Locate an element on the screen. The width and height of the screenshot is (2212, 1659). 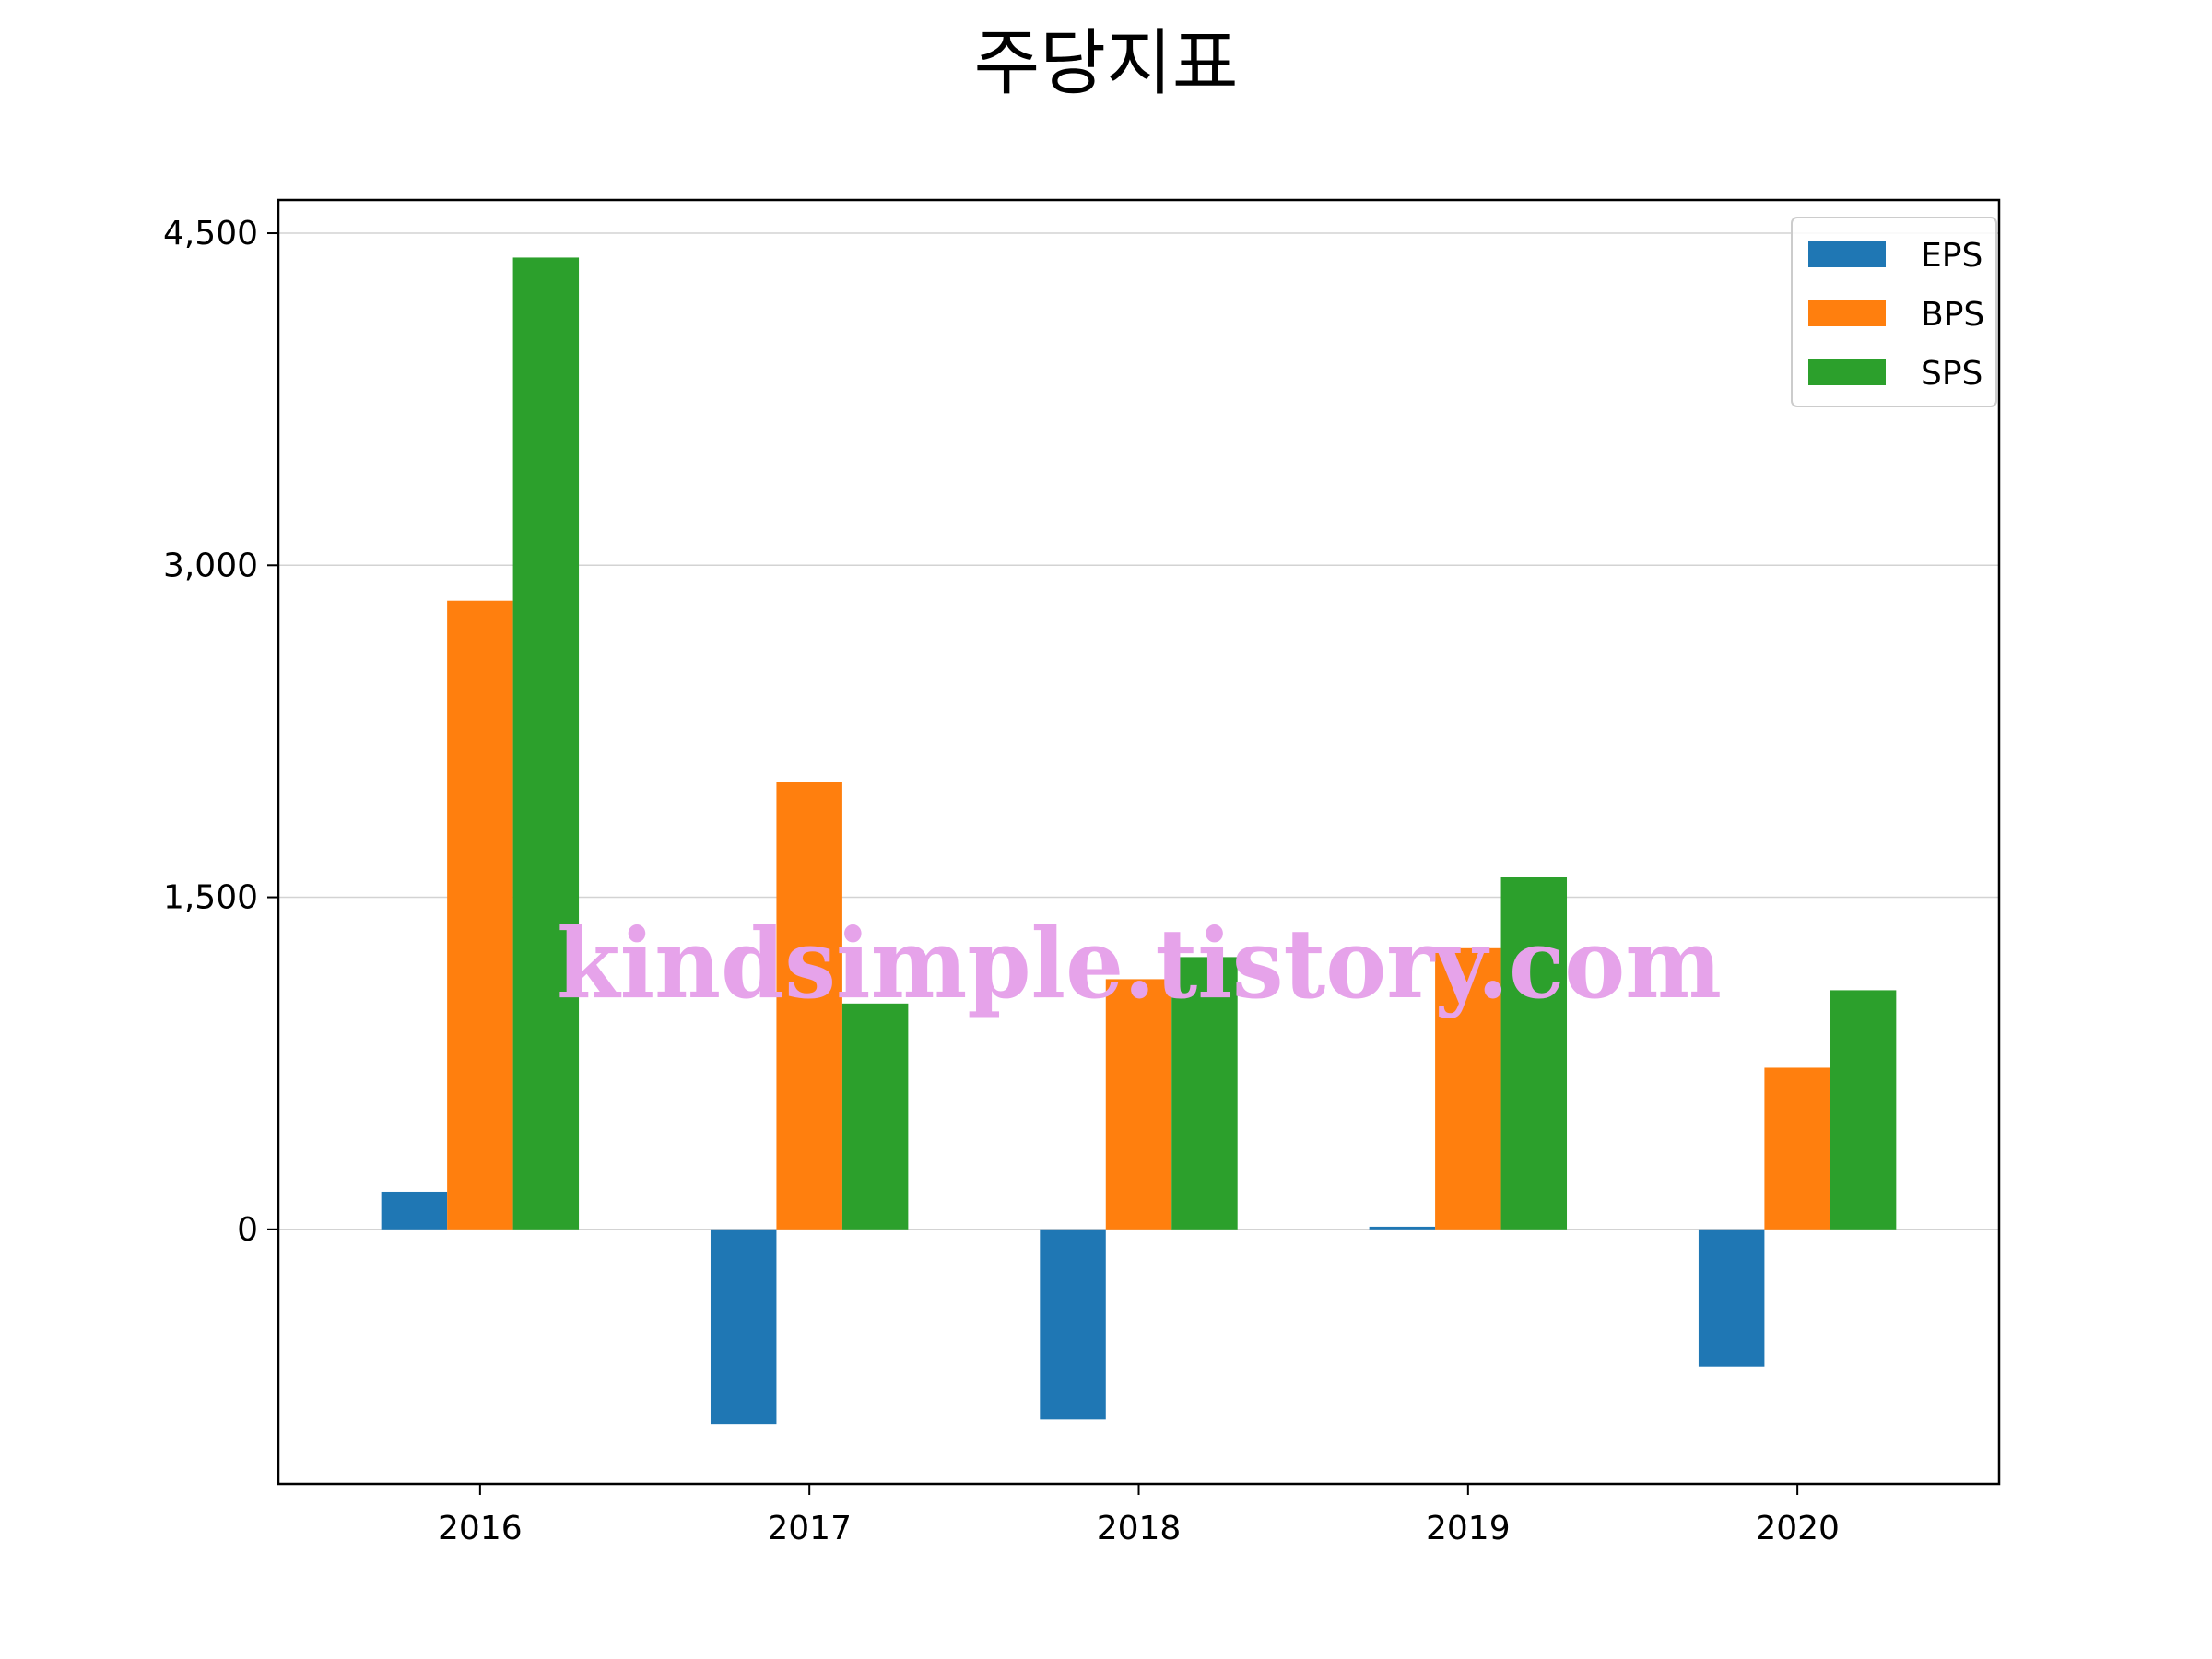
x-tick-label: 2017 is located at coordinates (809, 1528).